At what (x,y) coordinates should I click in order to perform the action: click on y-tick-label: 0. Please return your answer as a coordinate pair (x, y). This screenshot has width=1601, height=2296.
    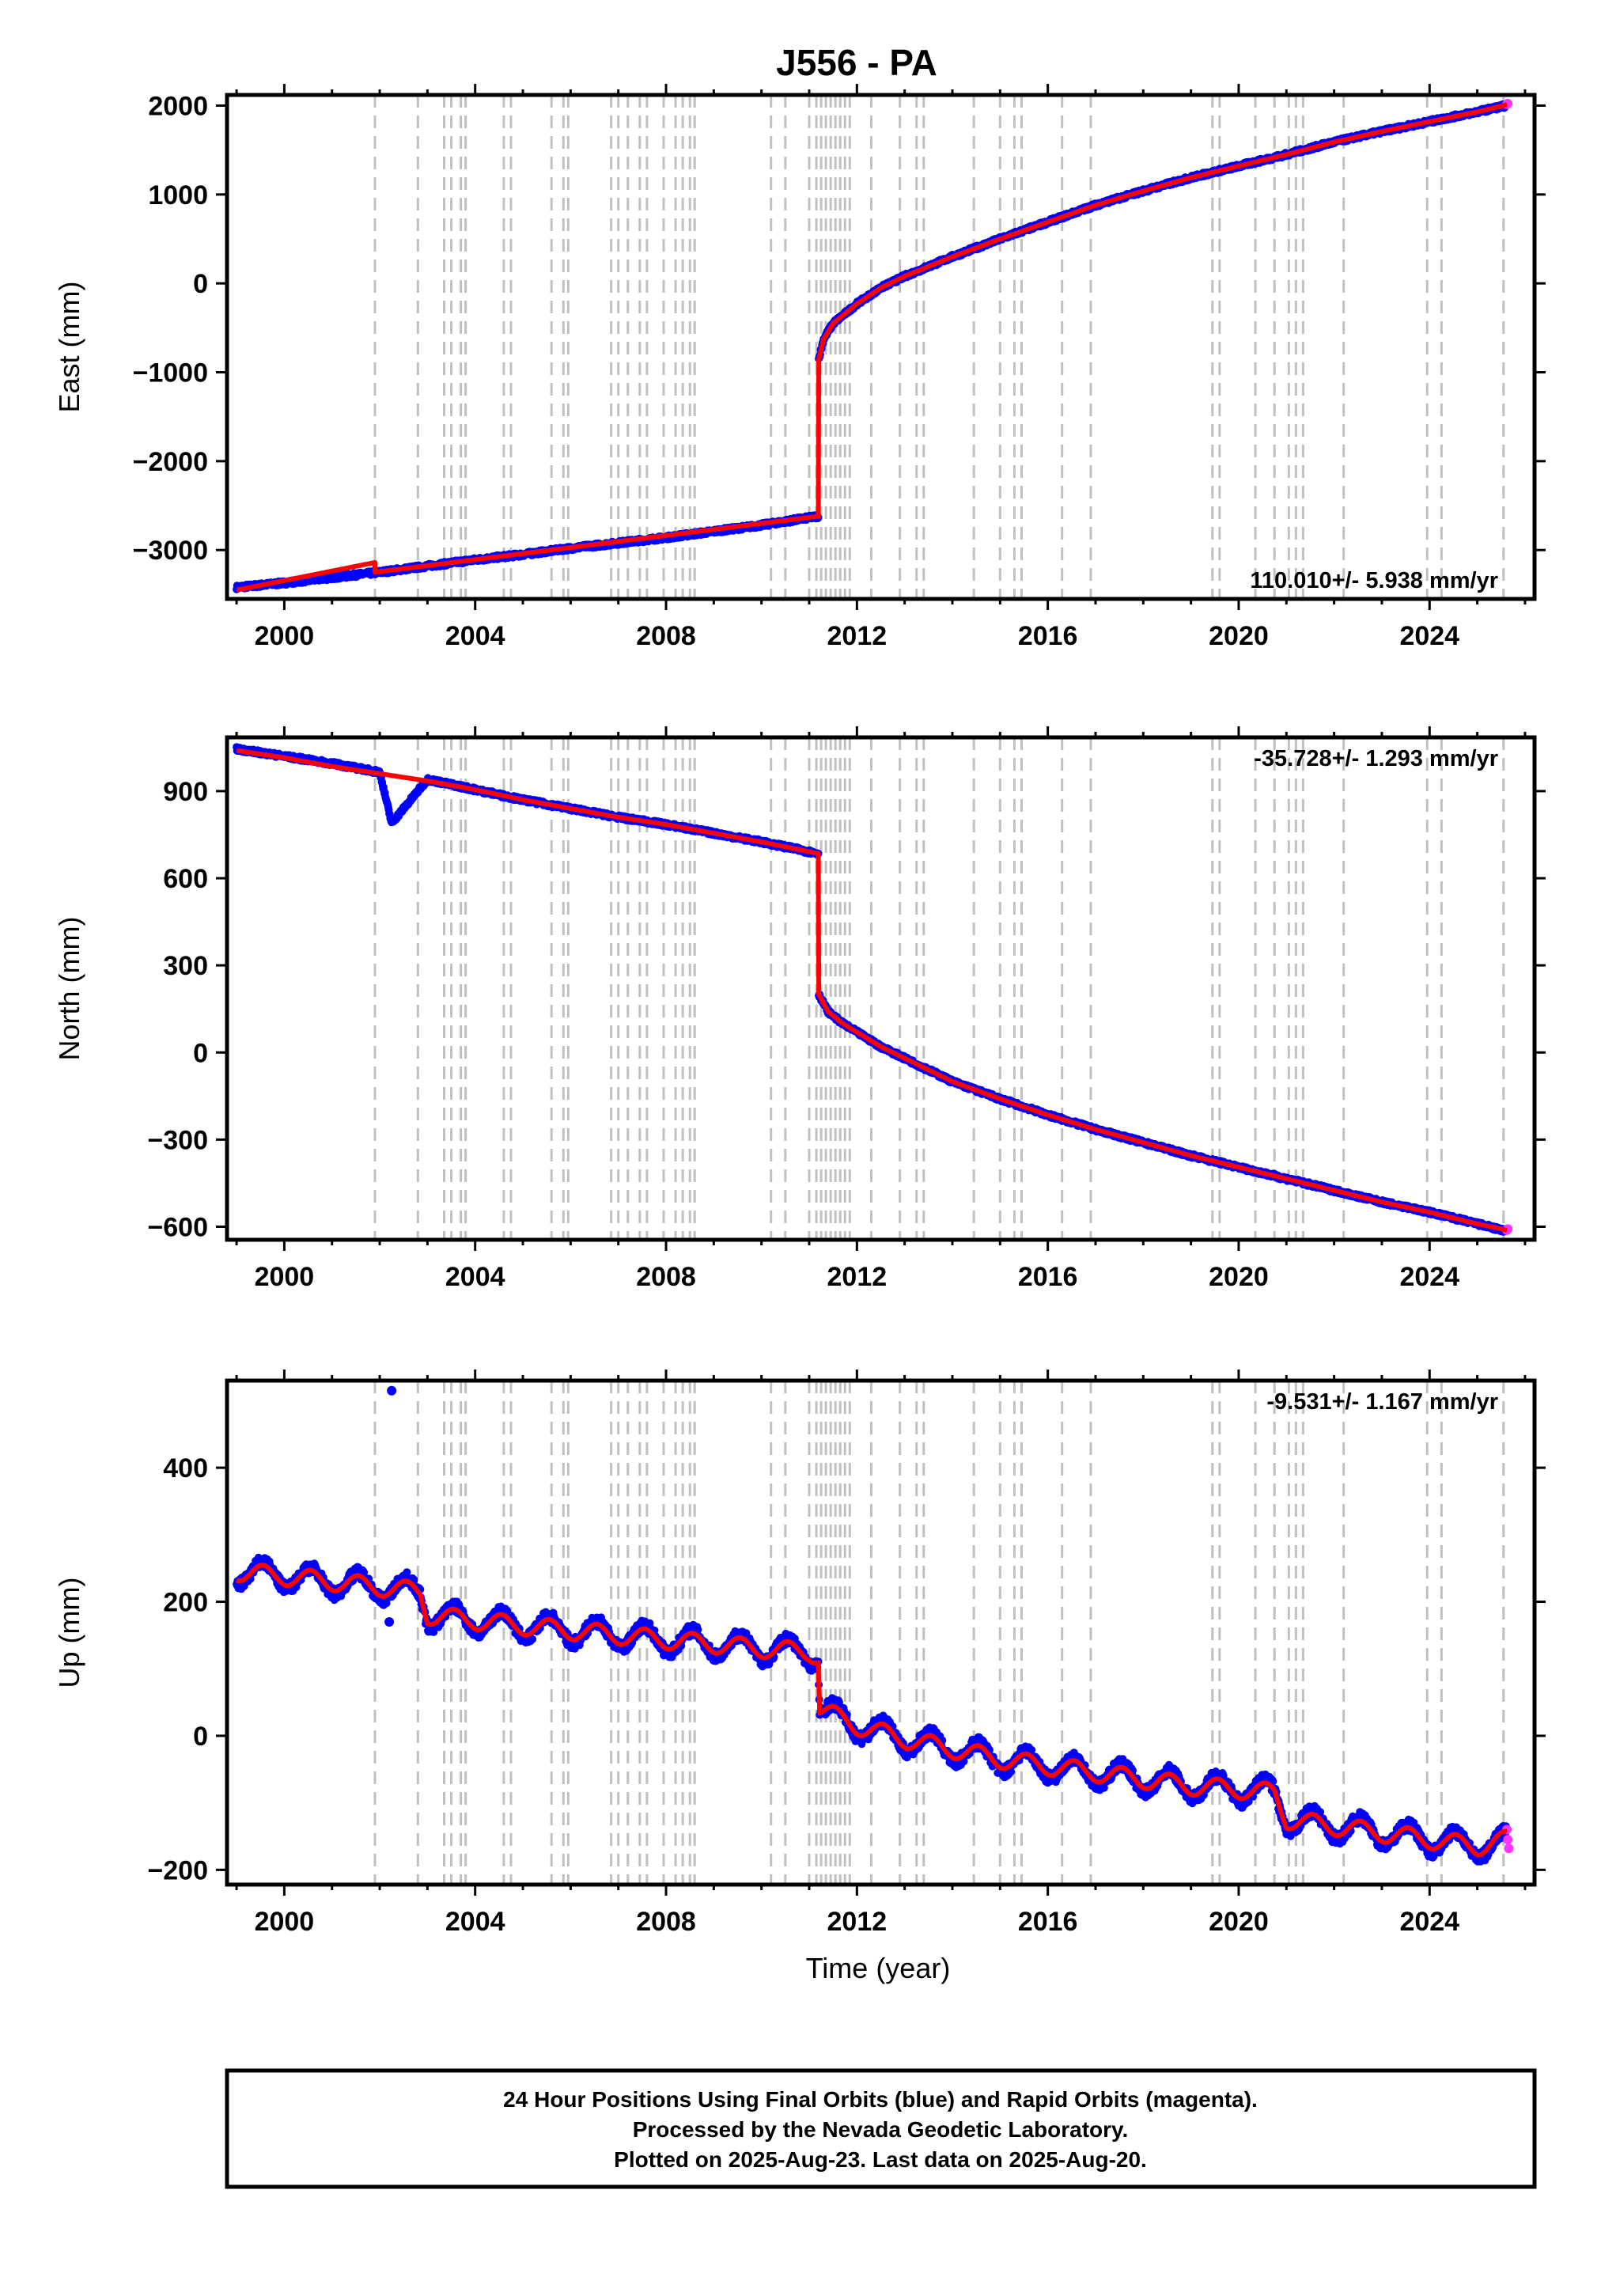
    Looking at the image, I should click on (201, 284).